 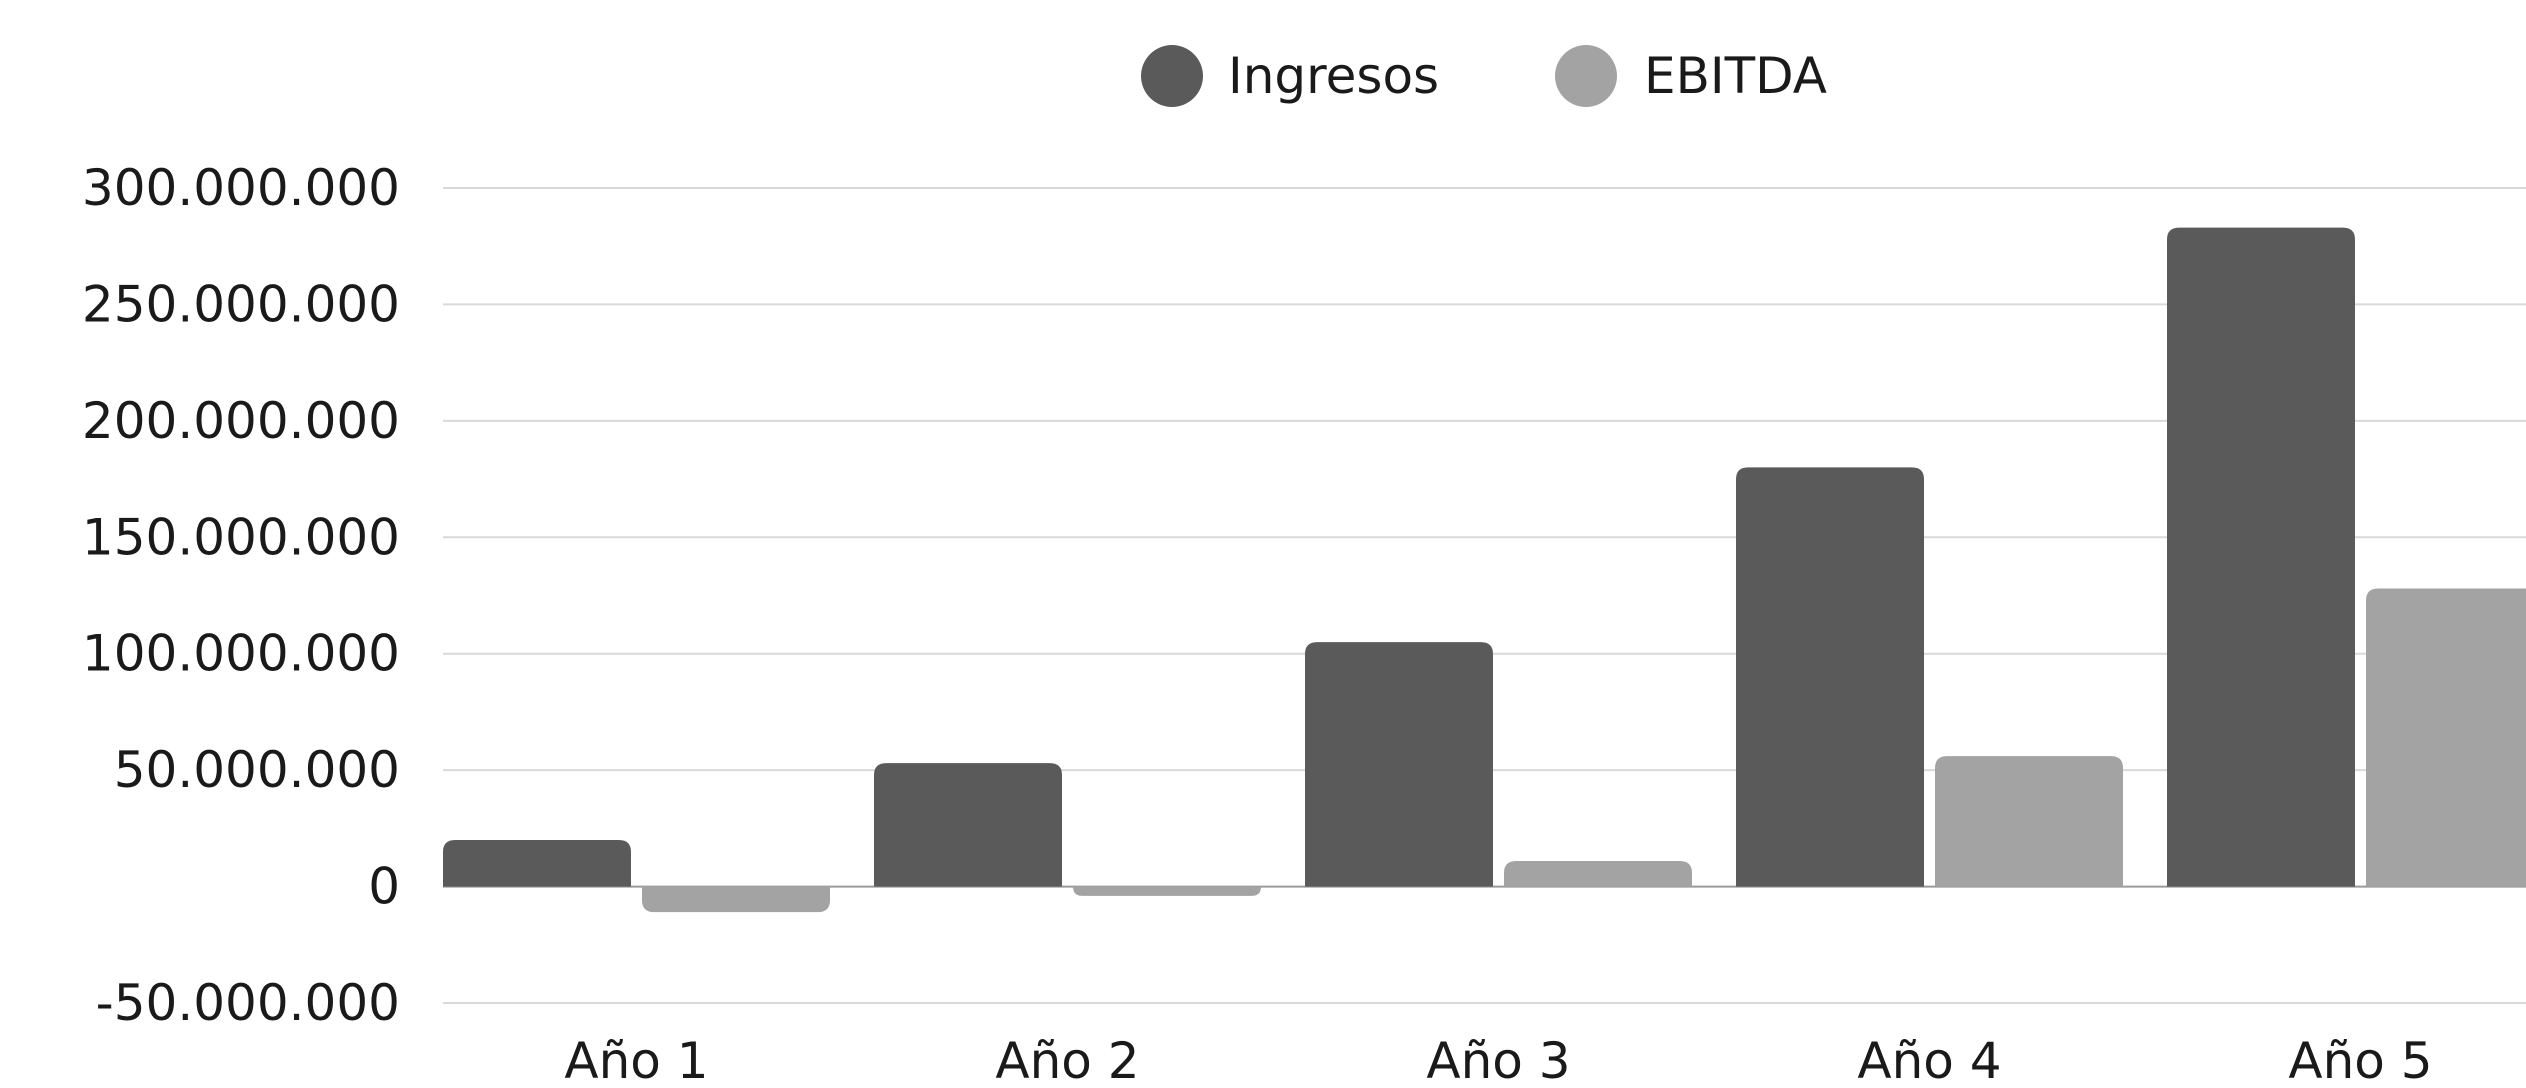 What do you see at coordinates (248, 1003) in the screenshot?
I see `y-tick-label: -50.000.000` at bounding box center [248, 1003].